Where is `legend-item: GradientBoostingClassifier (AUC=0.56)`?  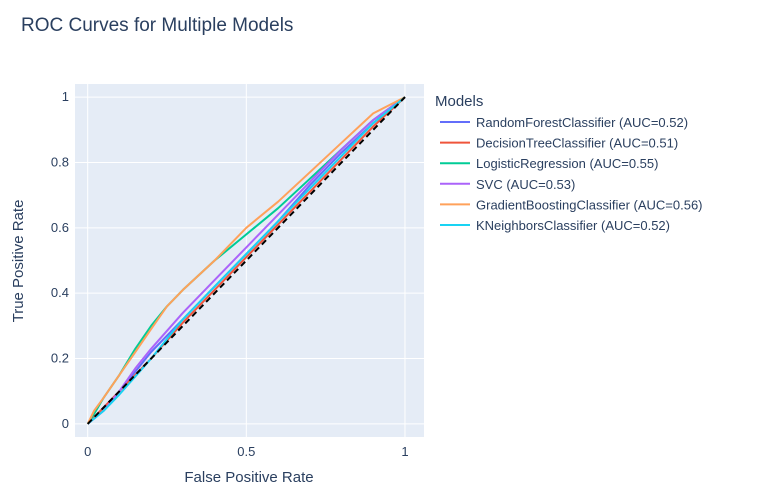
legend-item: GradientBoostingClassifier (AUC=0.56) is located at coordinates (571, 204).